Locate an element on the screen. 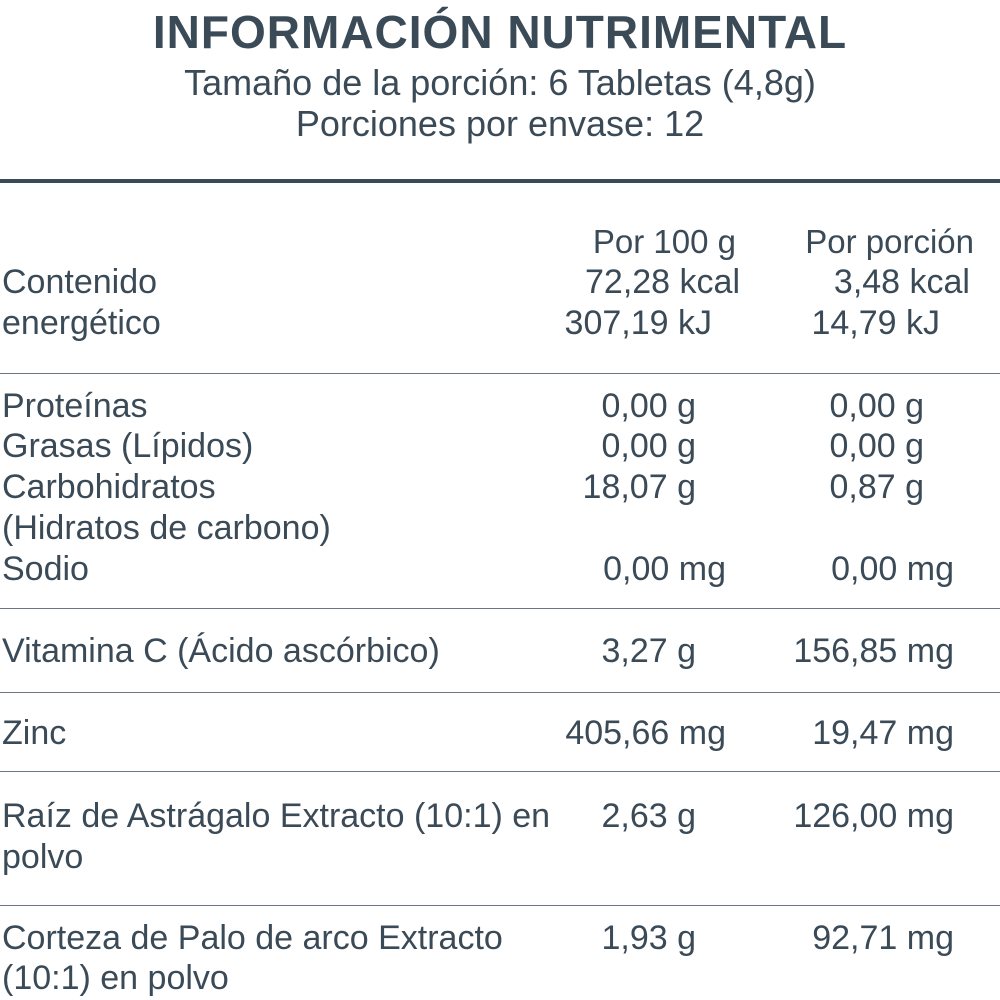 The height and width of the screenshot is (1000, 1000). macro-carbs-per-100g: 18,07 g is located at coordinates (639, 487).